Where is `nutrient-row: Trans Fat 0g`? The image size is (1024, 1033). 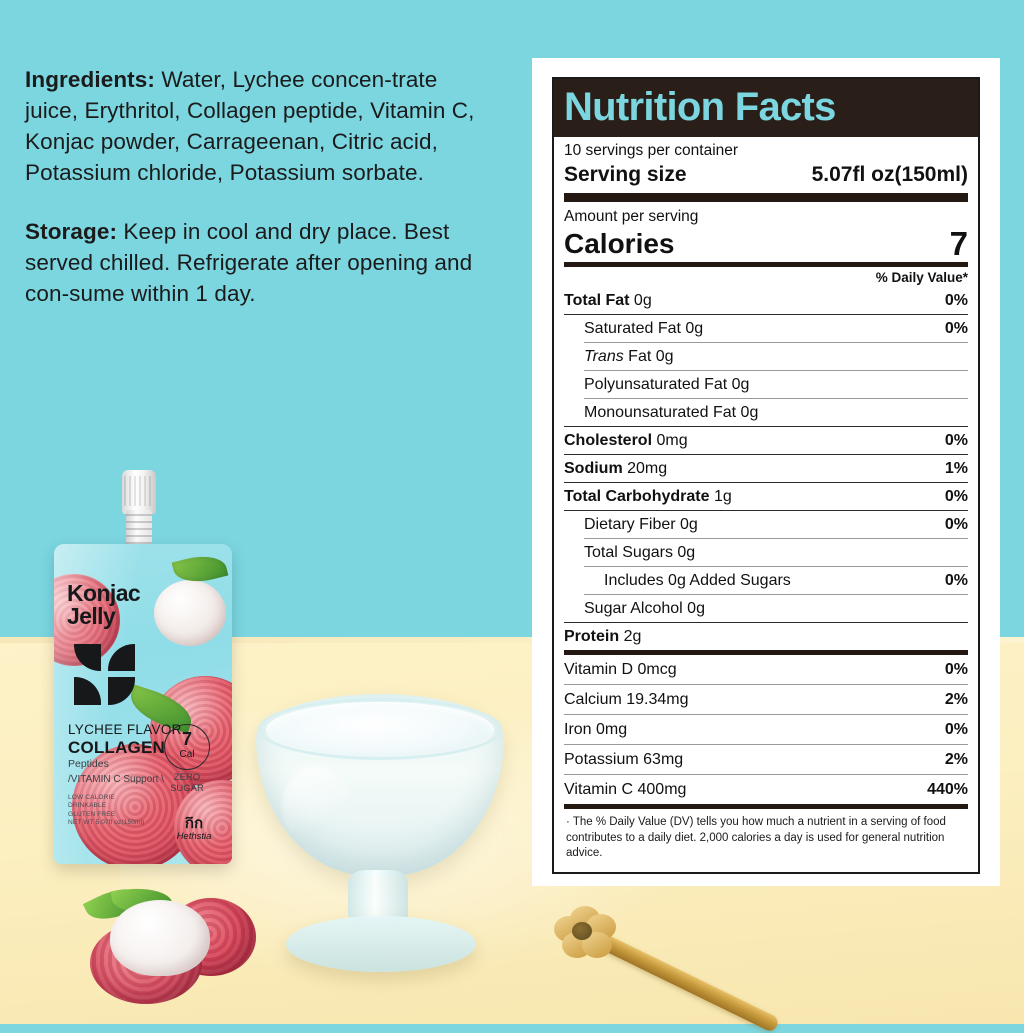 nutrient-row: Trans Fat 0g is located at coordinates (766, 356).